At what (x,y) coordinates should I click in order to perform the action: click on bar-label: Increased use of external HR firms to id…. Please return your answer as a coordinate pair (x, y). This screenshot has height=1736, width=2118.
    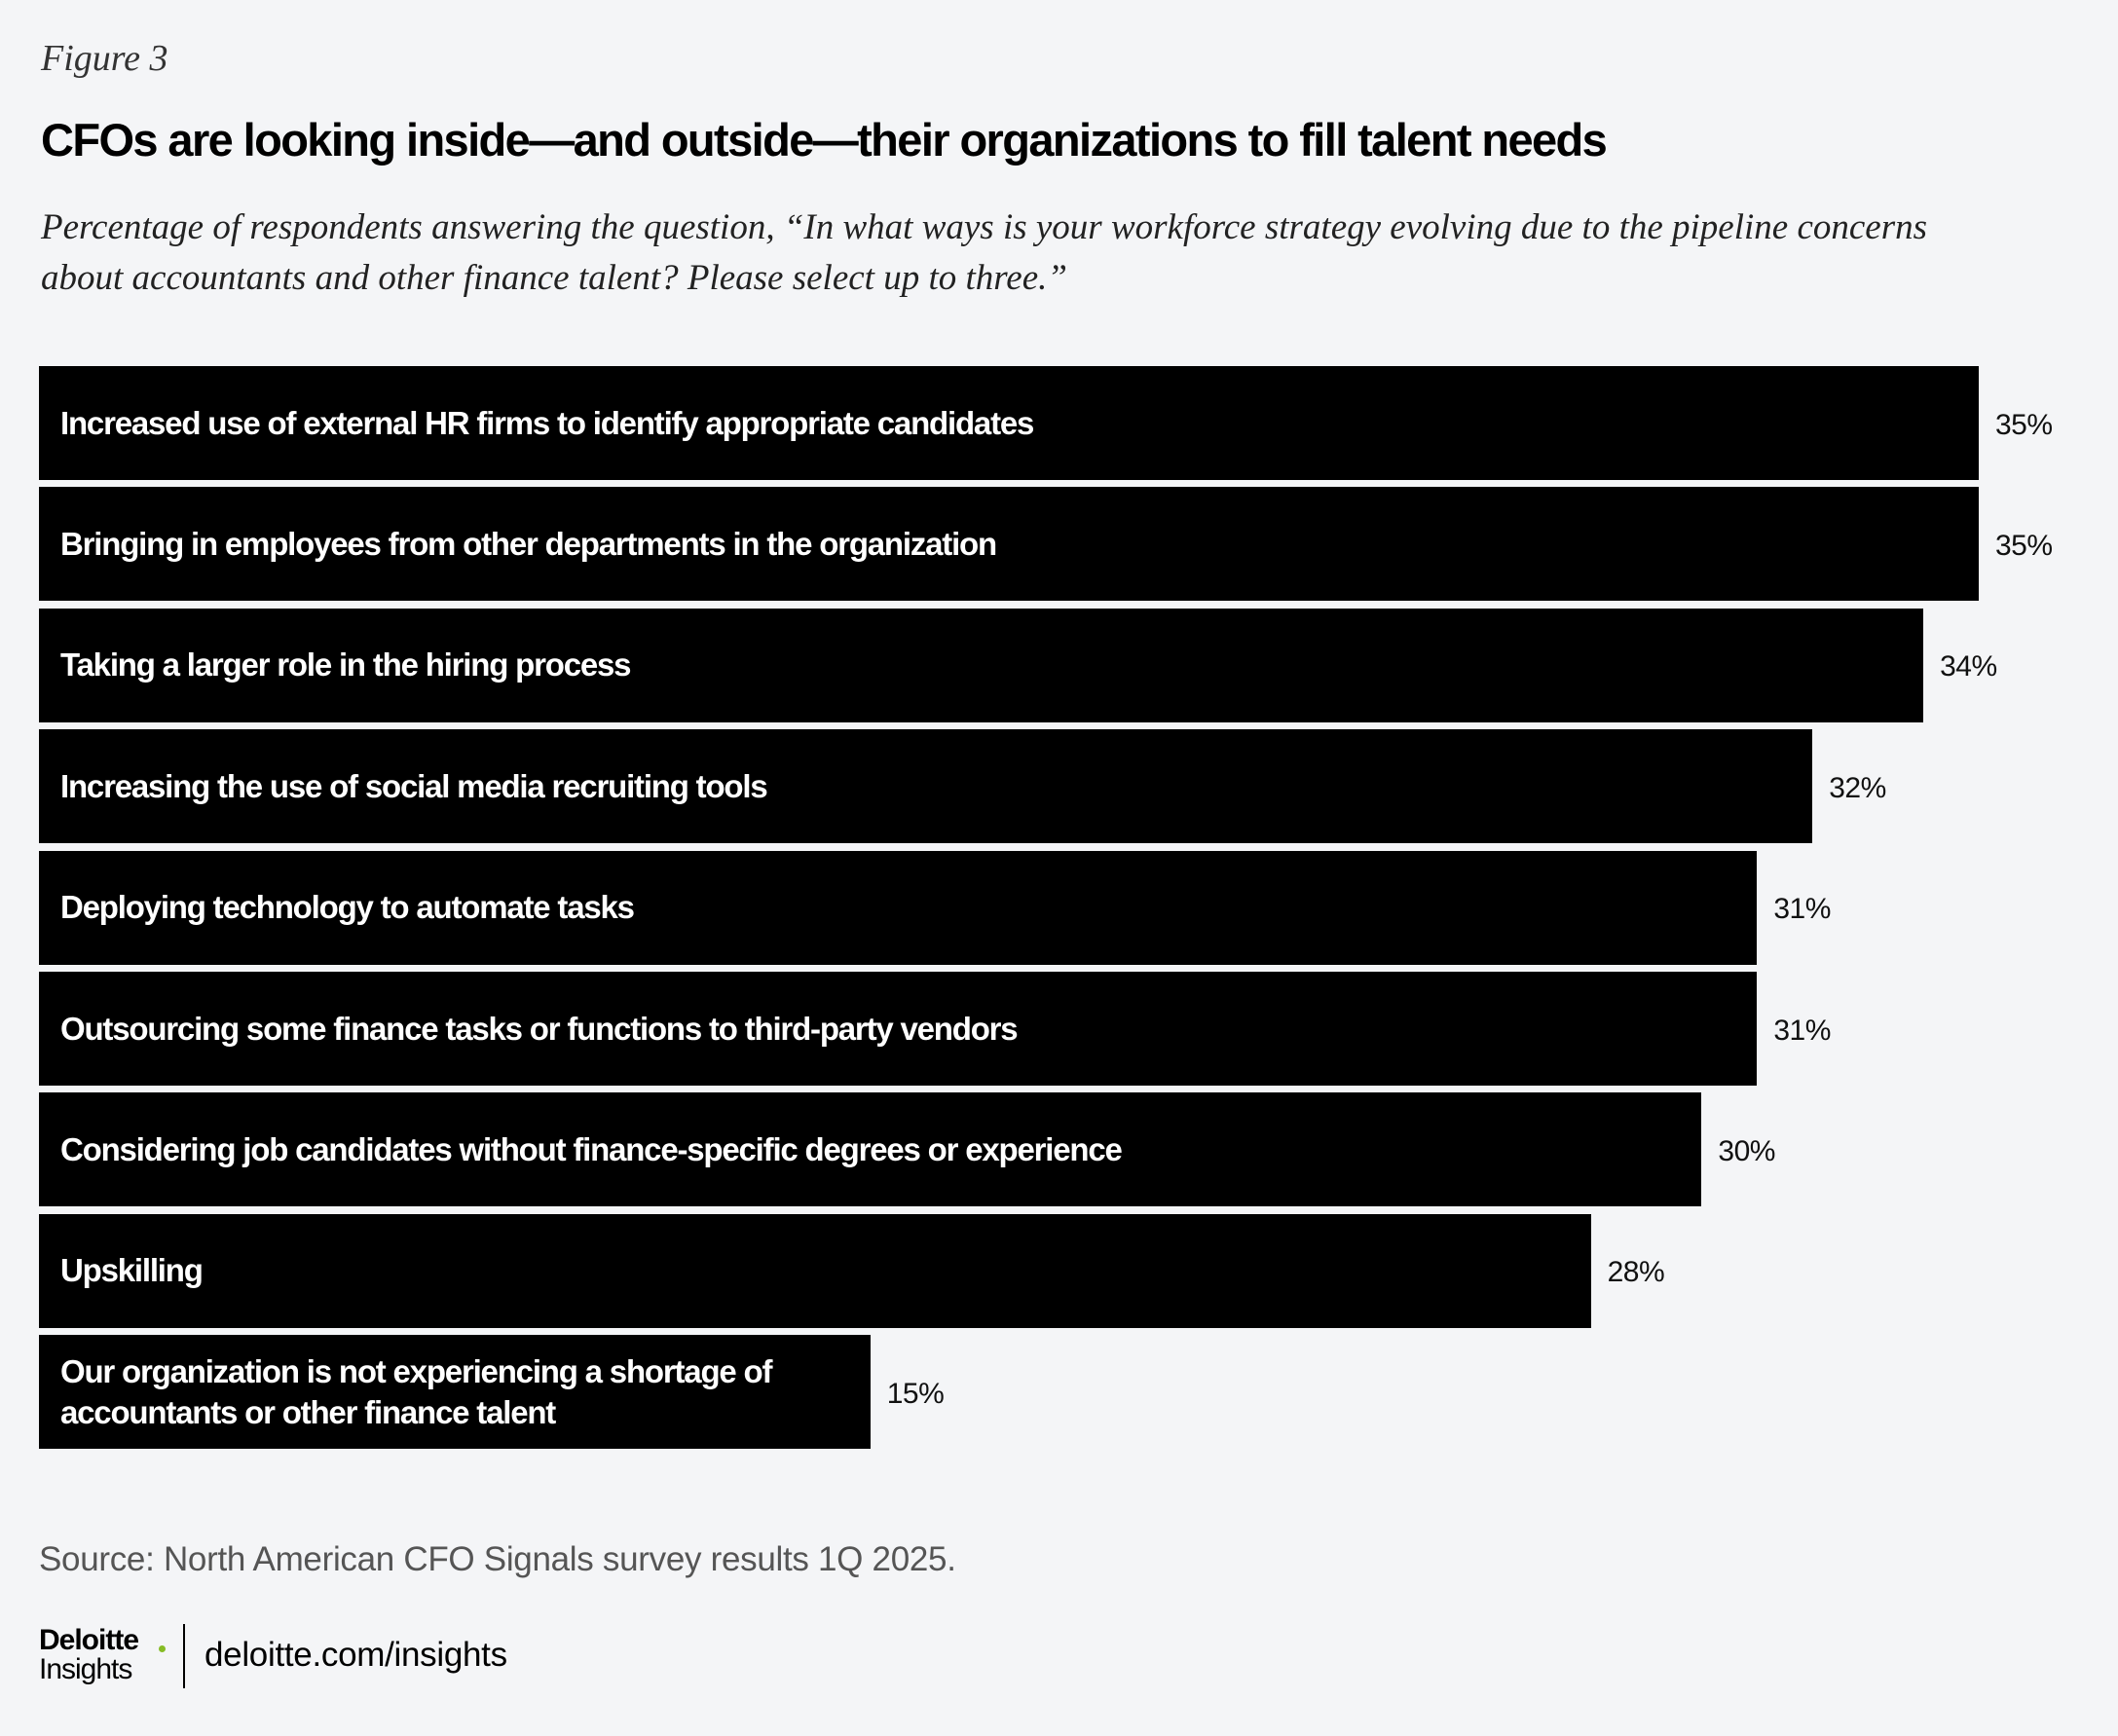
    Looking at the image, I should click on (547, 422).